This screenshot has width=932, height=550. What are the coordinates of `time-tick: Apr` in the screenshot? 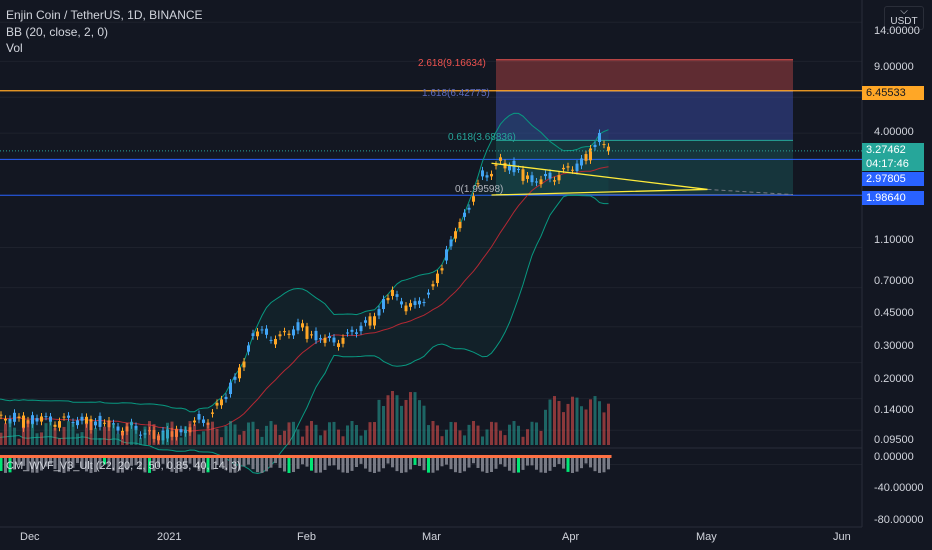 It's located at (571, 537).